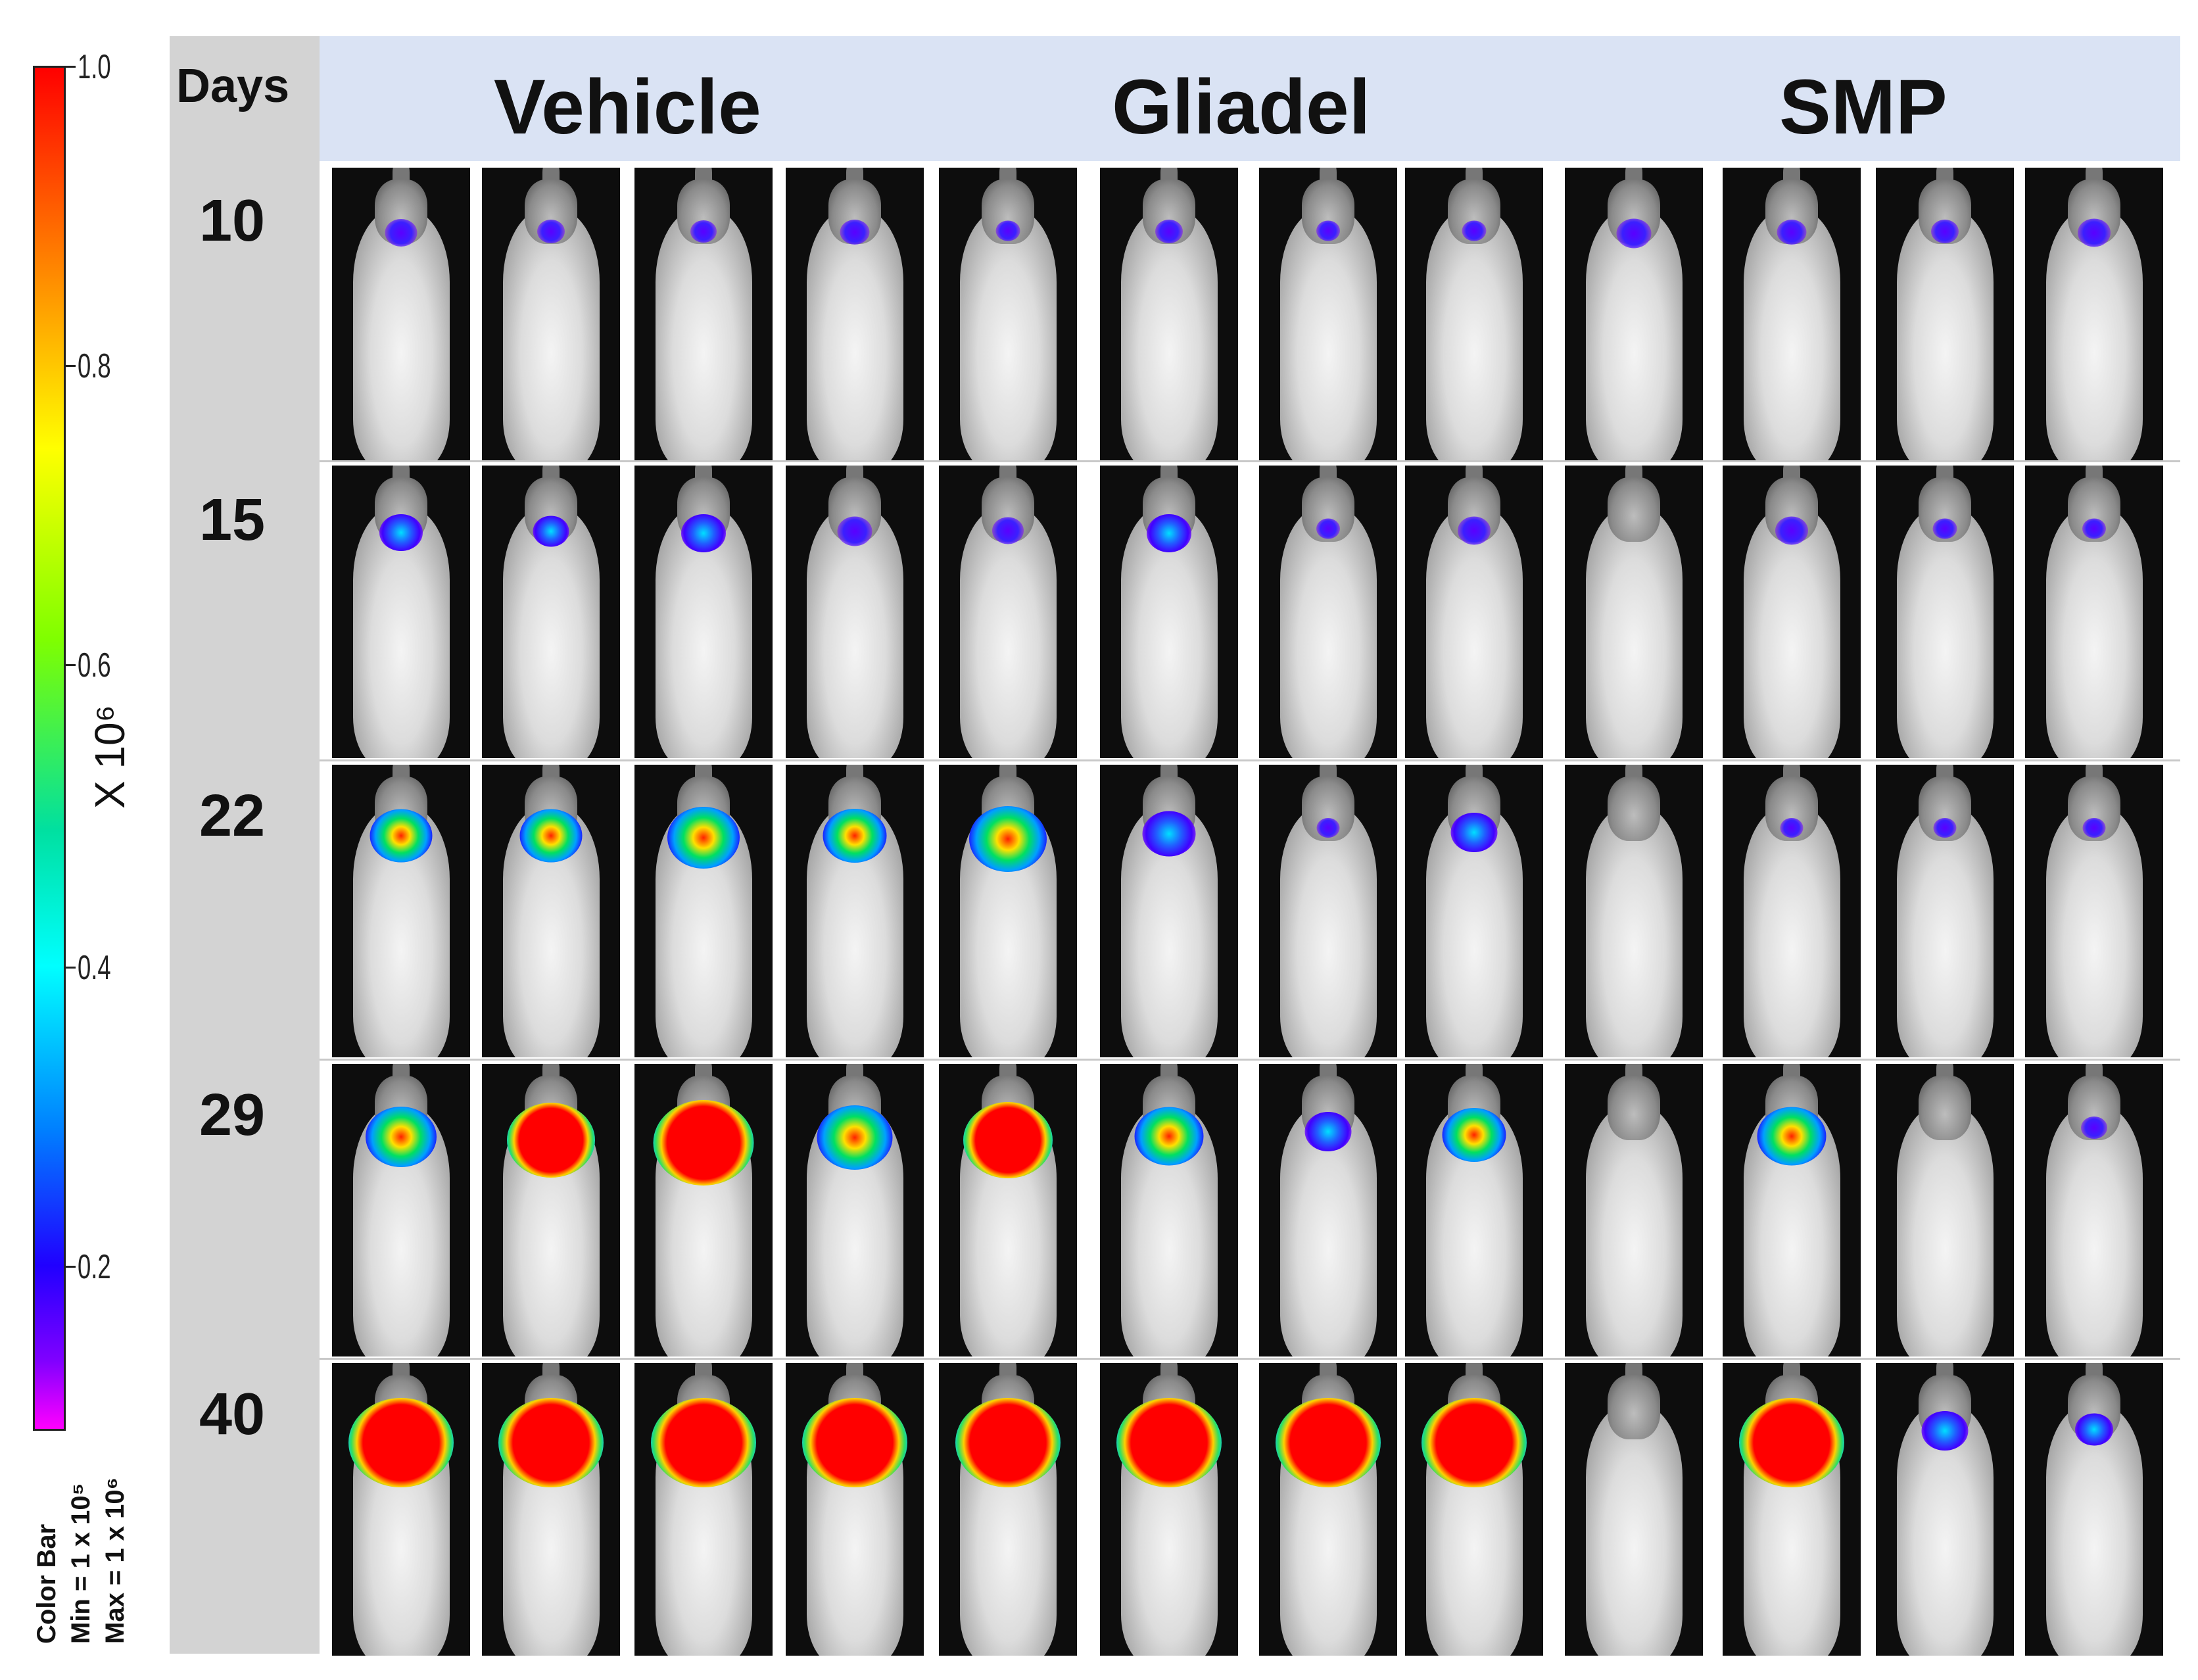  What do you see at coordinates (627, 107) in the screenshot?
I see `group-title-vehicle: Vehicle` at bounding box center [627, 107].